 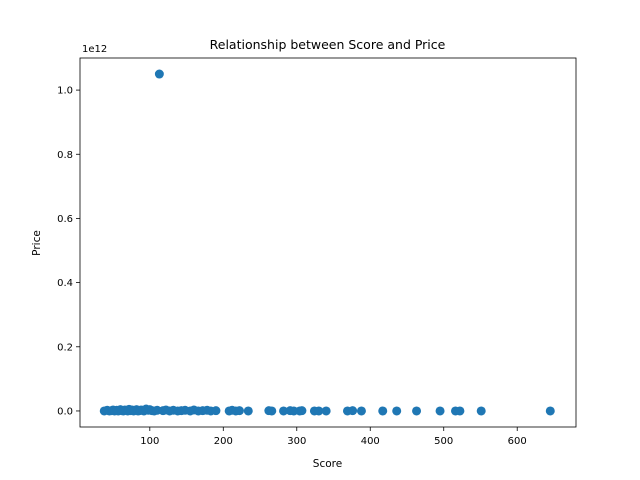 What do you see at coordinates (65, 155) in the screenshot?
I see `y-tick-label: 0.8` at bounding box center [65, 155].